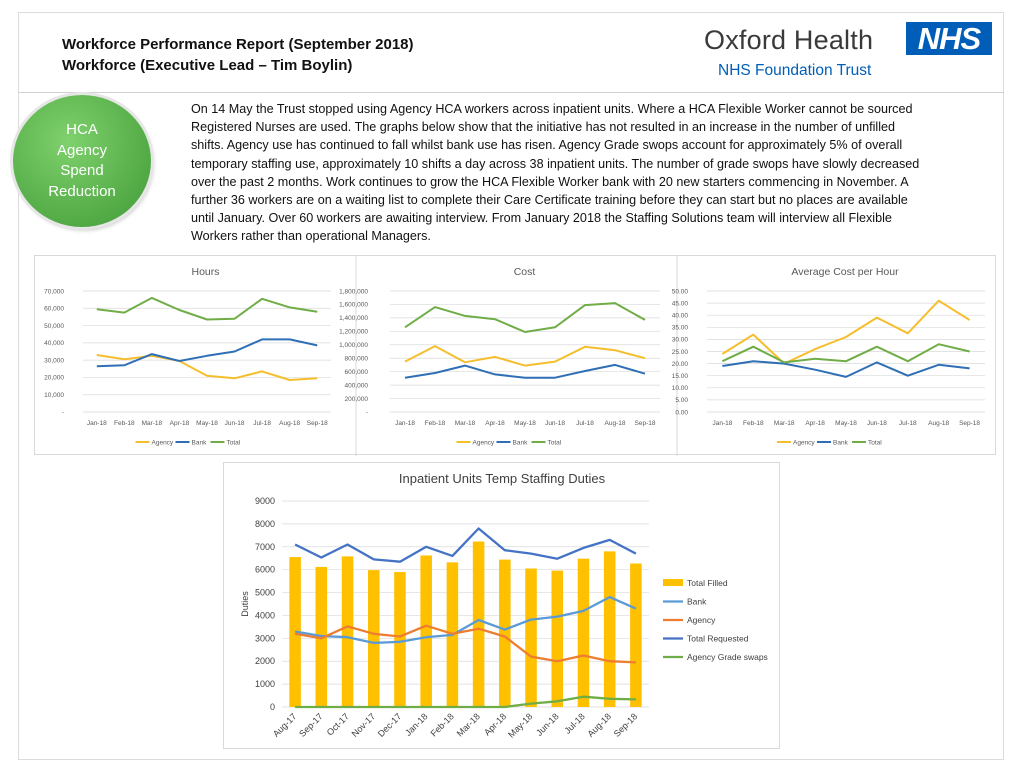  I want to click on y-axis-label: Duties, so click(245, 604).